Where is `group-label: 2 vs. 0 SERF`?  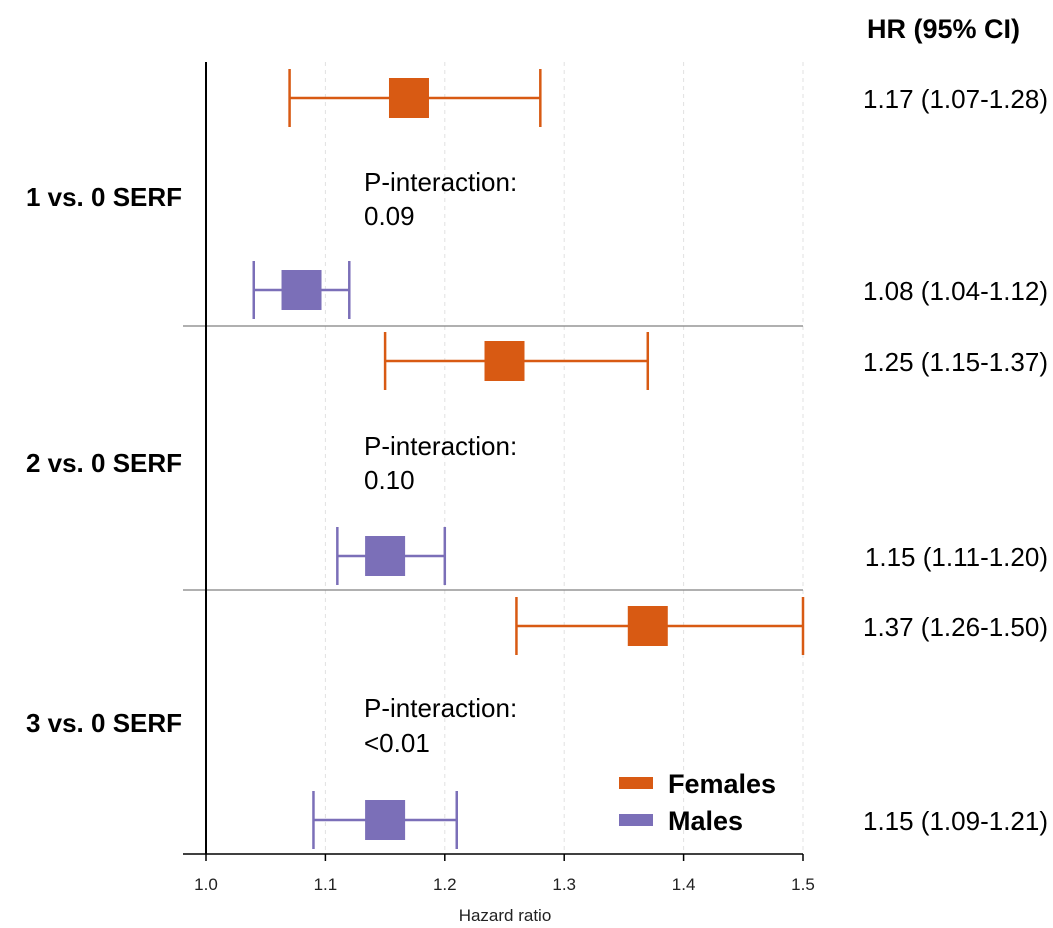 group-label: 2 vs. 0 SERF is located at coordinates (104, 463).